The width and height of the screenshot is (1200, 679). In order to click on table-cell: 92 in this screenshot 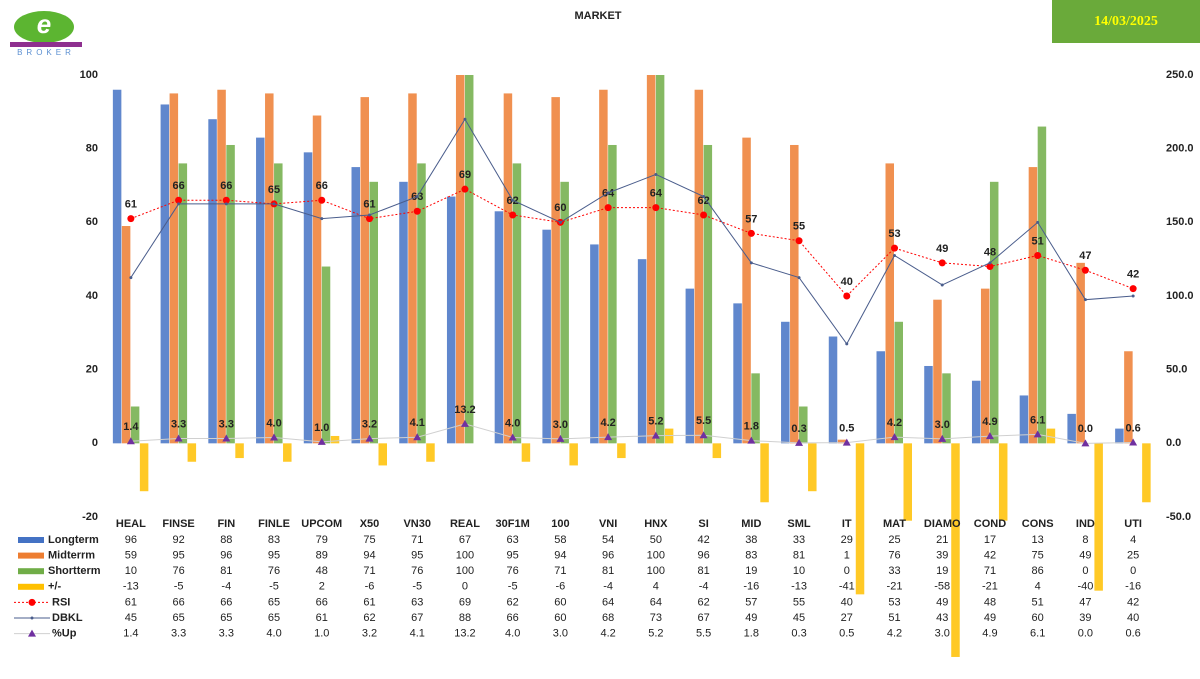, I will do `click(178, 540)`.